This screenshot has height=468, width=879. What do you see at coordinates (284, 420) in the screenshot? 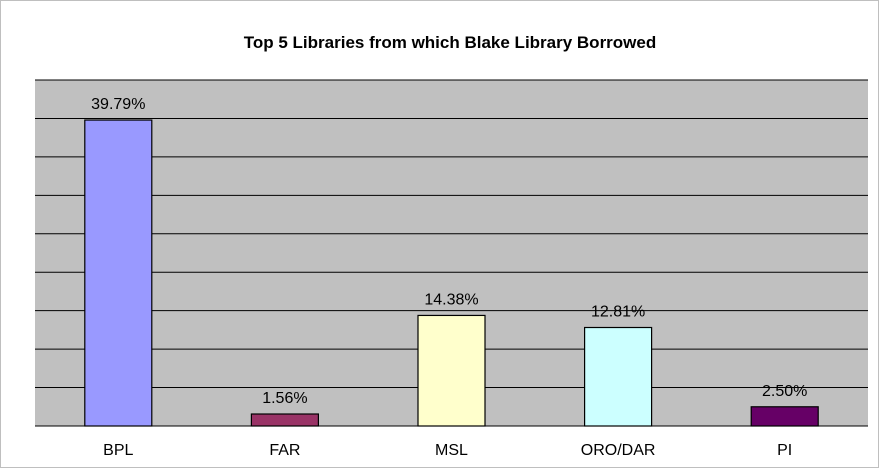
I see `bar-far` at bounding box center [284, 420].